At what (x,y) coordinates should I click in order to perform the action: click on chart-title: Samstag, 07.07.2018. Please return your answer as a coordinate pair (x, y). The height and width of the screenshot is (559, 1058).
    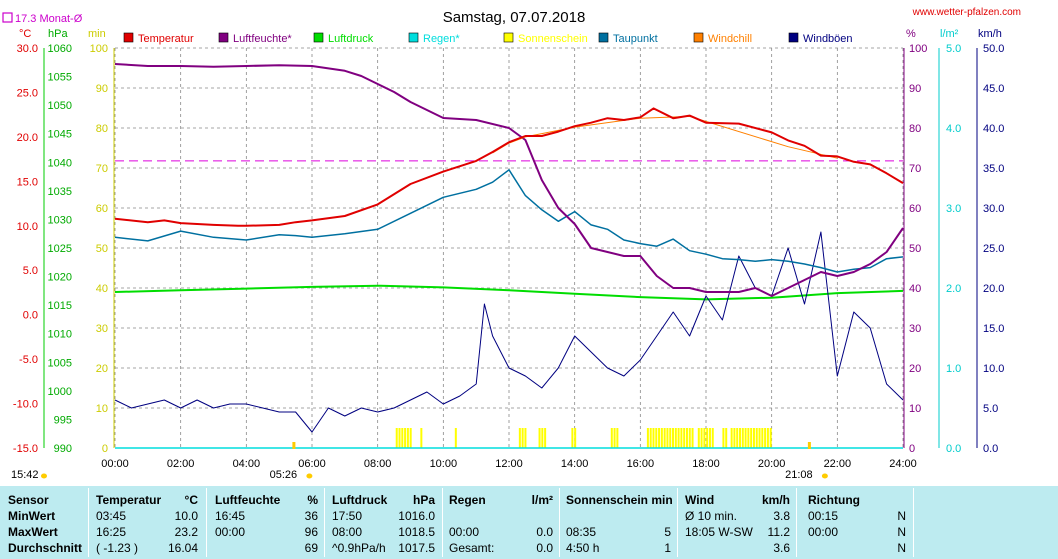
    Looking at the image, I should click on (514, 17).